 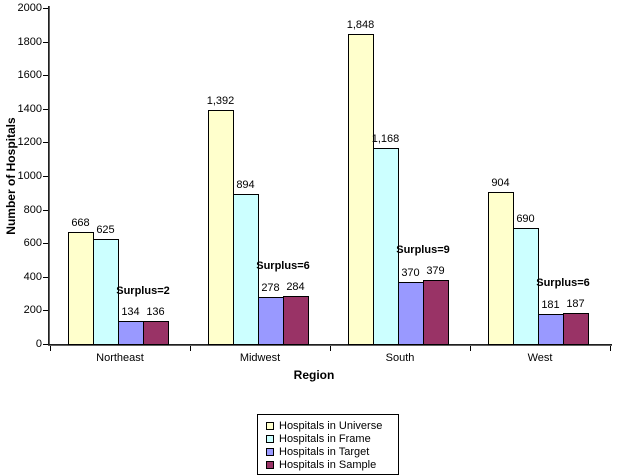 I want to click on y-tick-label: 400, so click(x=32, y=276).